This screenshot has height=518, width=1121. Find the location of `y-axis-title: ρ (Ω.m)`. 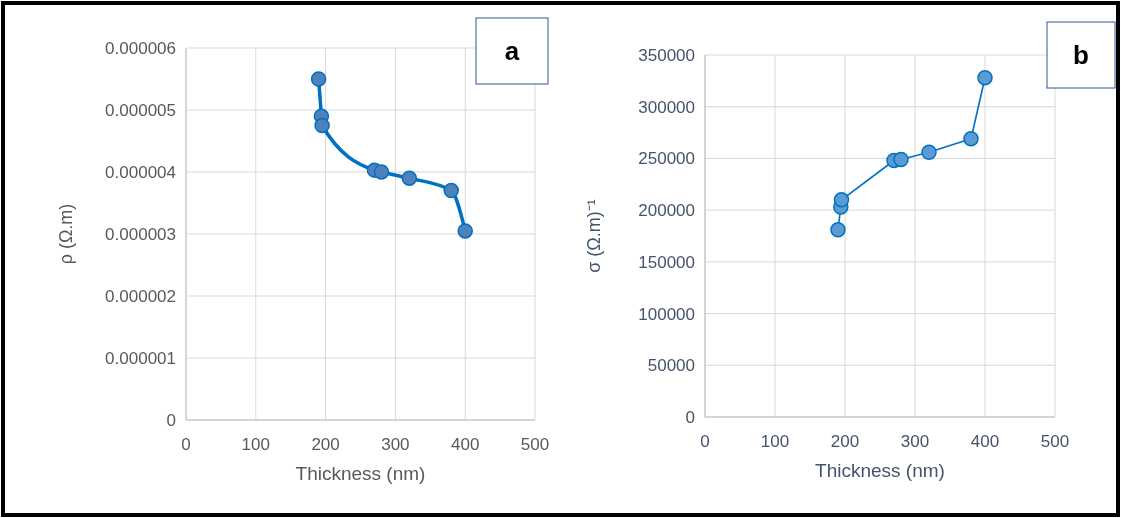

y-axis-title: ρ (Ω.m) is located at coordinates (66, 234).